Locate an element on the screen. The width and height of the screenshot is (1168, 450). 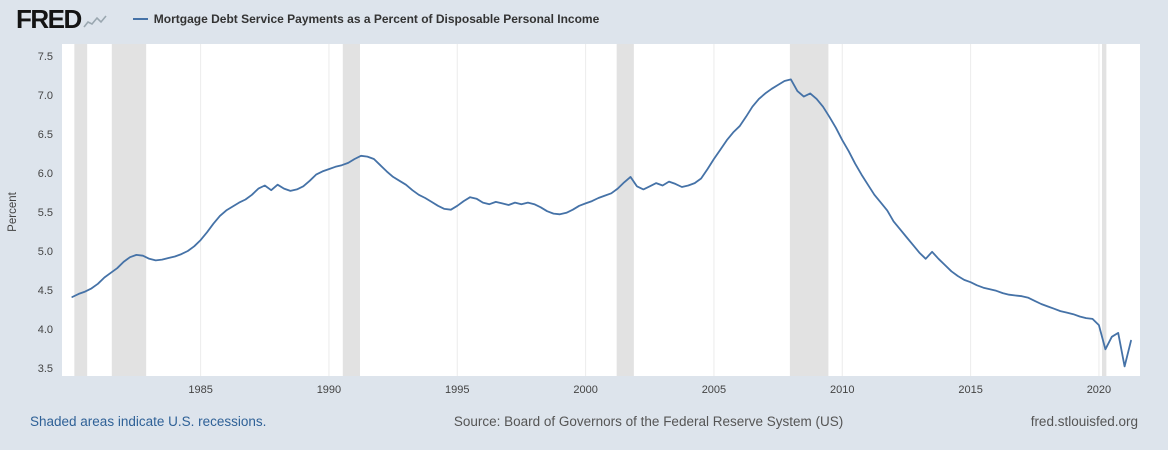
fred-sparkline-icon is located at coordinates (95, 21).